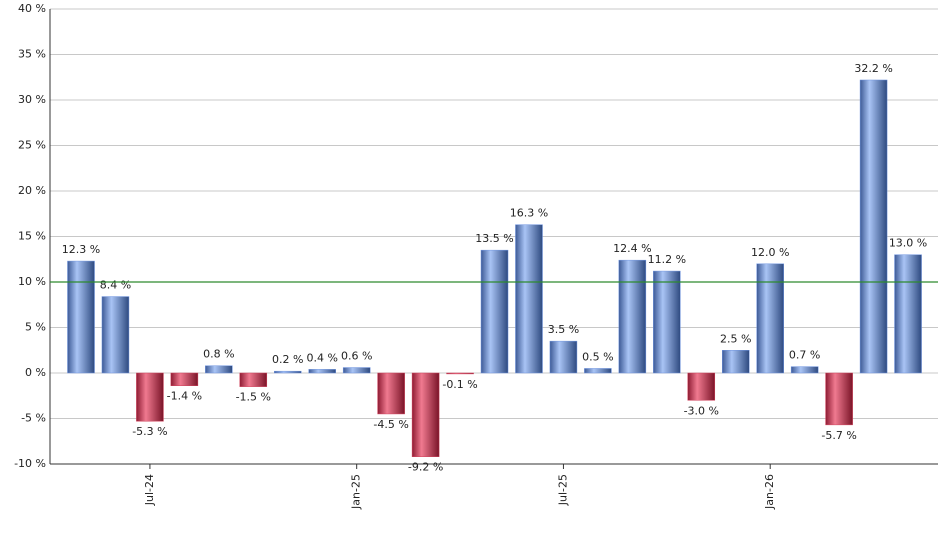 The width and height of the screenshot is (940, 554). What do you see at coordinates (32, 281) in the screenshot?
I see `y-tick-label: 10 %` at bounding box center [32, 281].